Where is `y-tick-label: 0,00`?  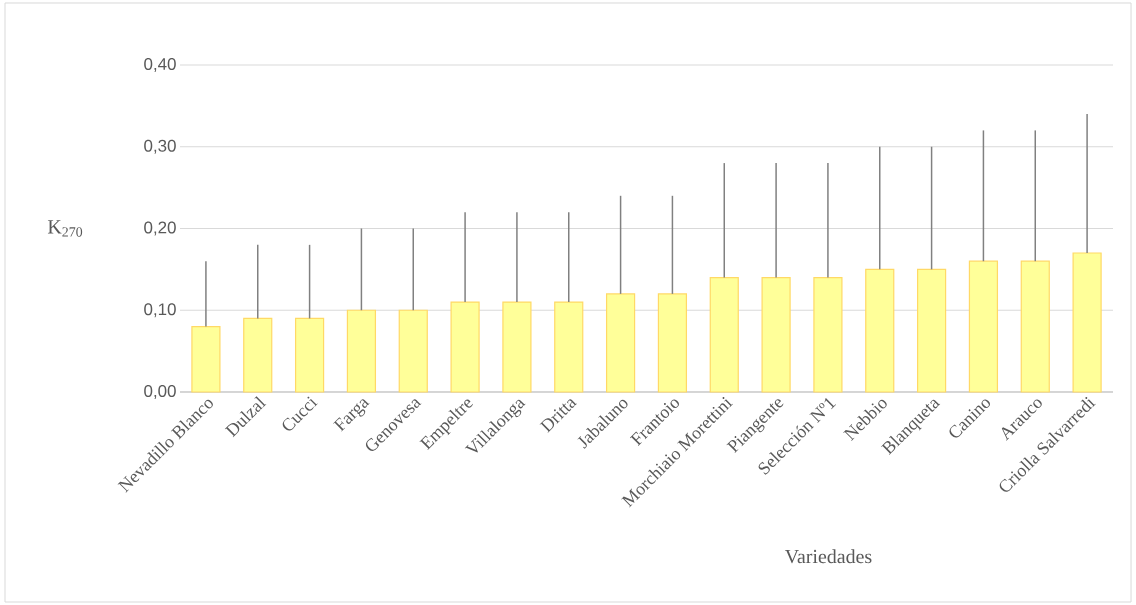 y-tick-label: 0,00 is located at coordinates (160, 392).